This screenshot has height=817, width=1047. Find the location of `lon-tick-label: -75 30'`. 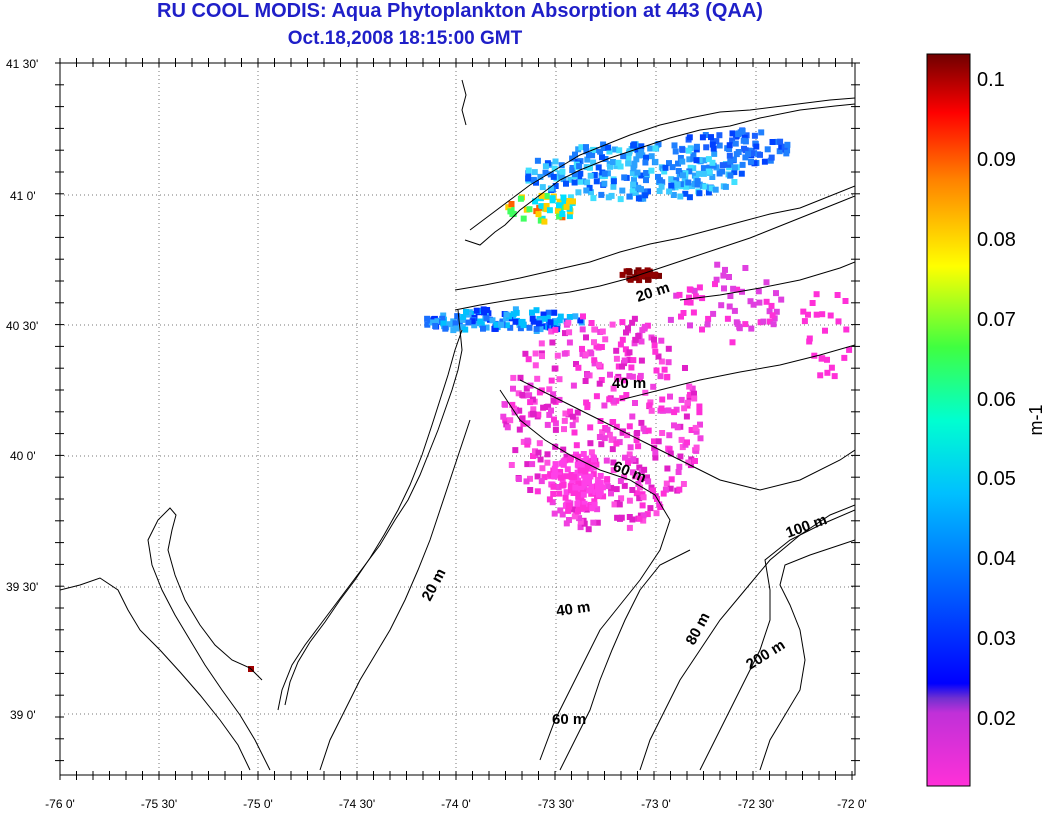

lon-tick-label: -75 30' is located at coordinates (159, 804).